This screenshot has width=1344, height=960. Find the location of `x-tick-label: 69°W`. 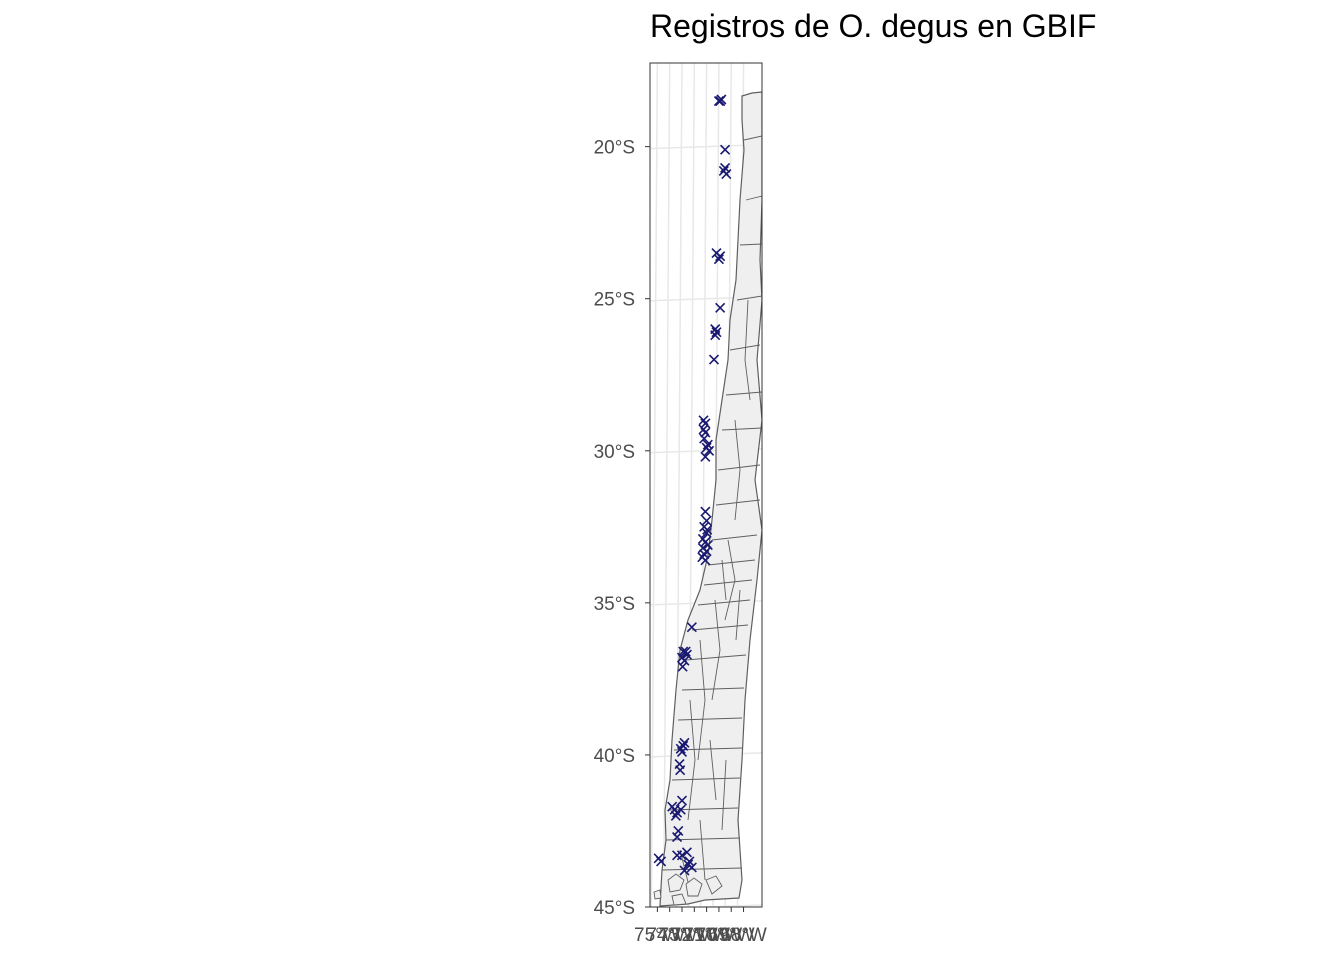

x-tick-label: 69°W is located at coordinates (731, 935).